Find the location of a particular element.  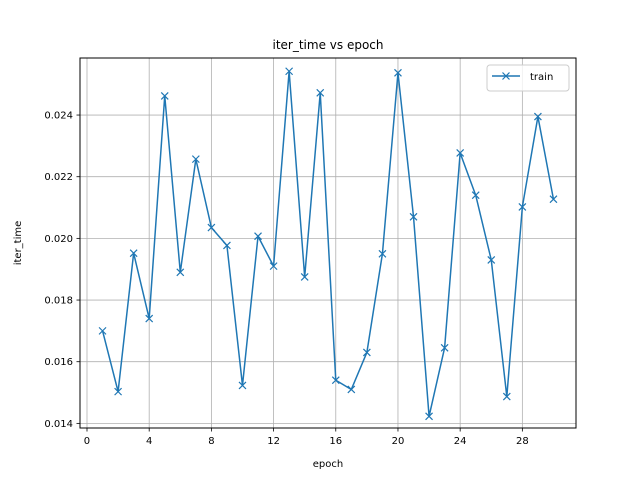

x-tick-label: 0 is located at coordinates (87, 441).